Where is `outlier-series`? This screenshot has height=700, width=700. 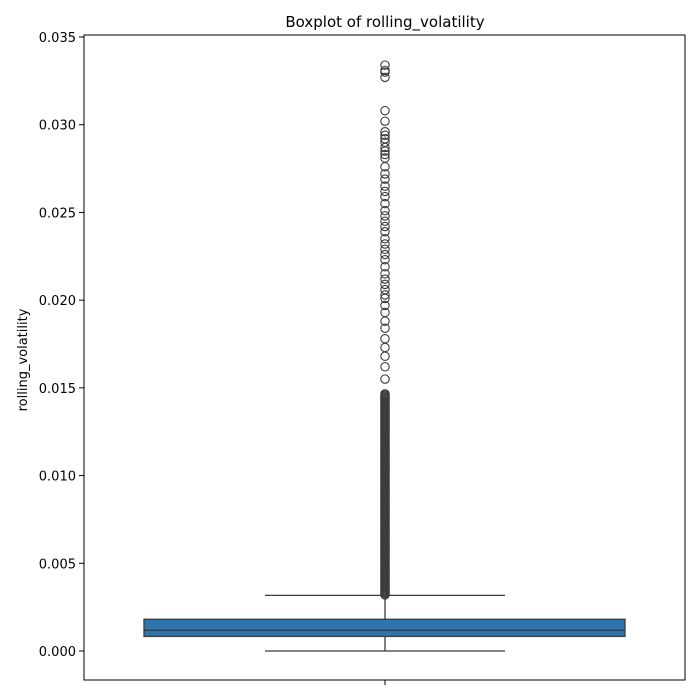
outlier-series is located at coordinates (385, 330).